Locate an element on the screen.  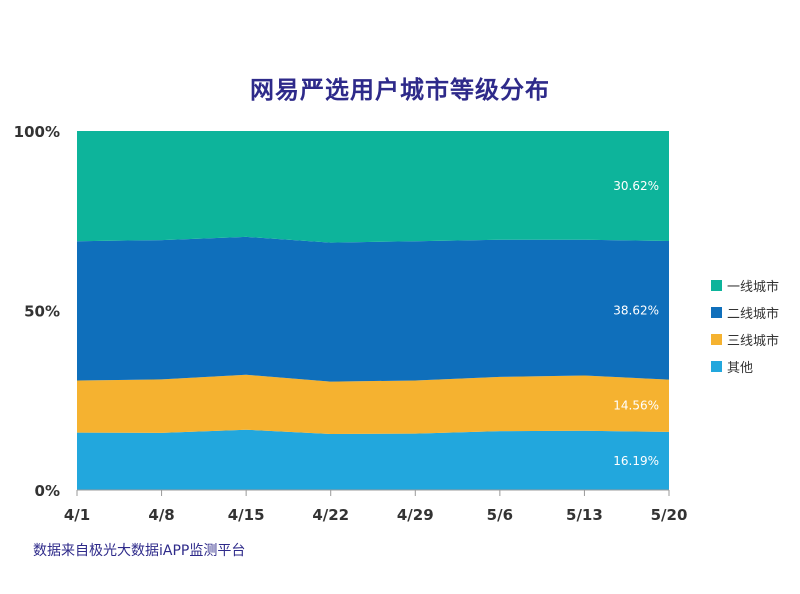
y-tick-label: 50% is located at coordinates (42, 312).